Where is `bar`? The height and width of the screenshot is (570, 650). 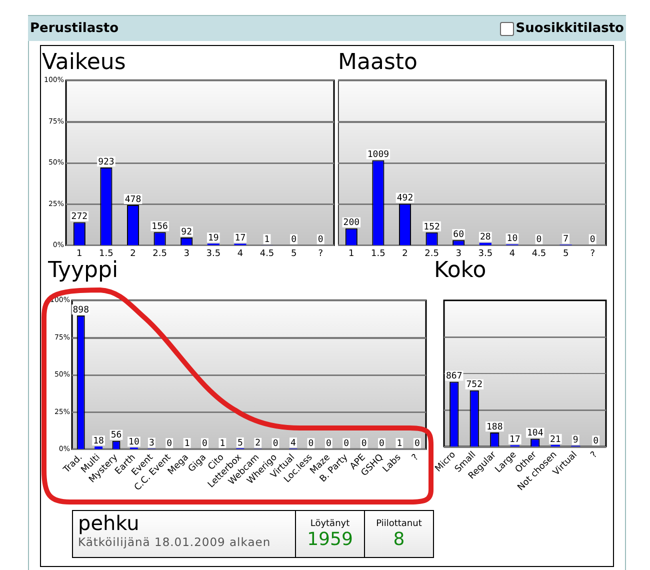
bar is located at coordinates (98, 448).